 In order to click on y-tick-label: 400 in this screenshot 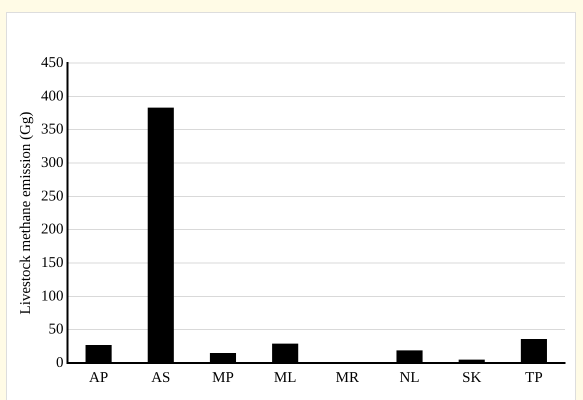, I will do `click(52, 96)`.